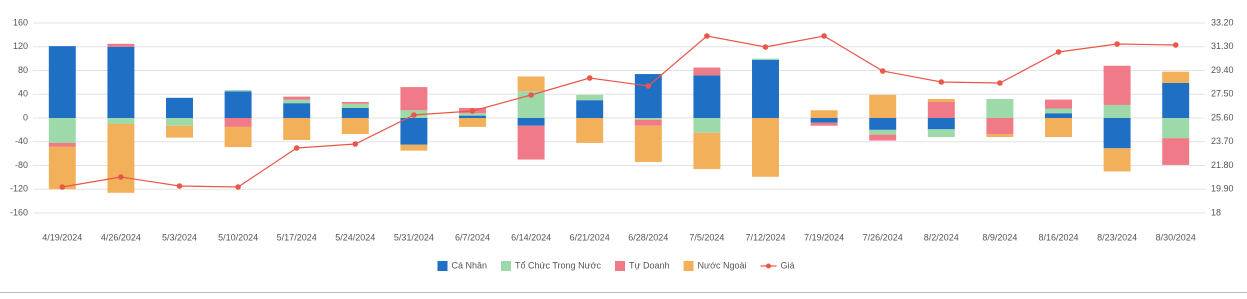 The image size is (1247, 299). Describe the element at coordinates (355, 237) in the screenshot. I see `x-tick-label: 5/24/2024` at that location.